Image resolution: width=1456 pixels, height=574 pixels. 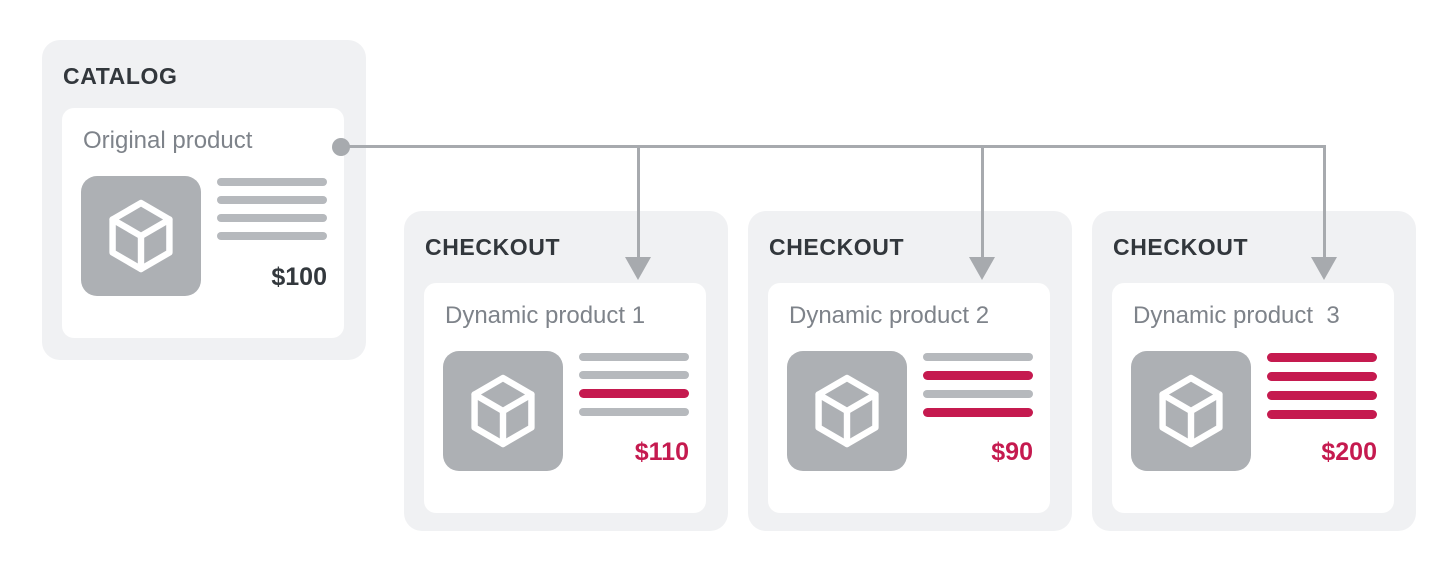 What do you see at coordinates (168, 140) in the screenshot?
I see `product-name: Original product` at bounding box center [168, 140].